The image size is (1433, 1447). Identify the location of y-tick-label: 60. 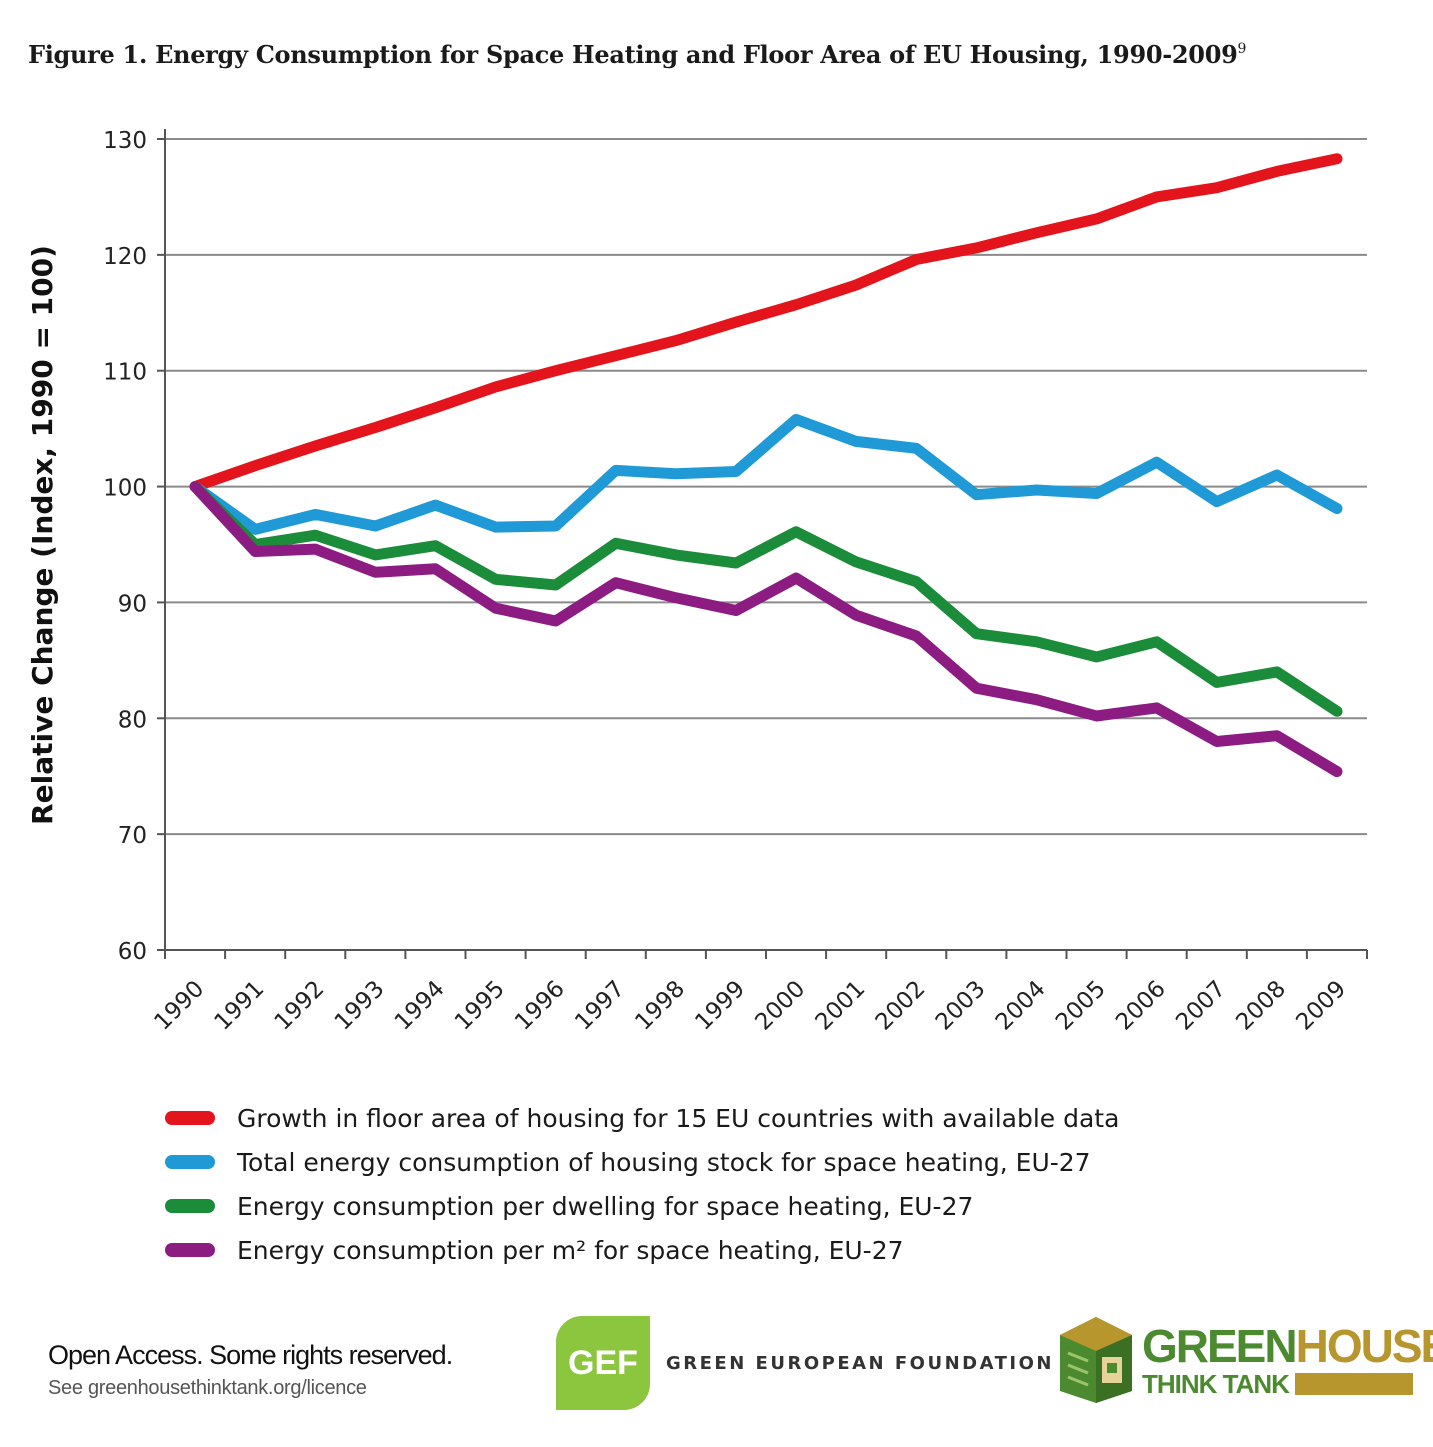
(132, 952).